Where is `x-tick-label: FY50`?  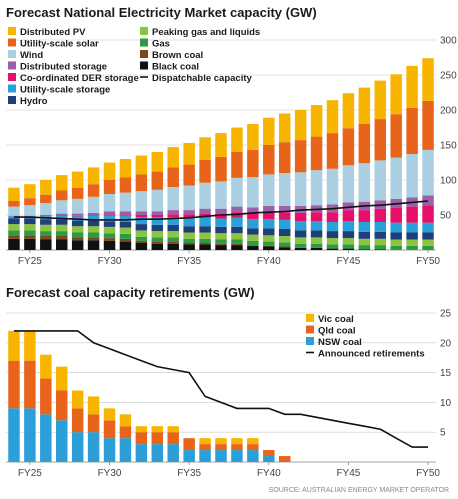
x-tick-label: FY50 is located at coordinates (428, 261).